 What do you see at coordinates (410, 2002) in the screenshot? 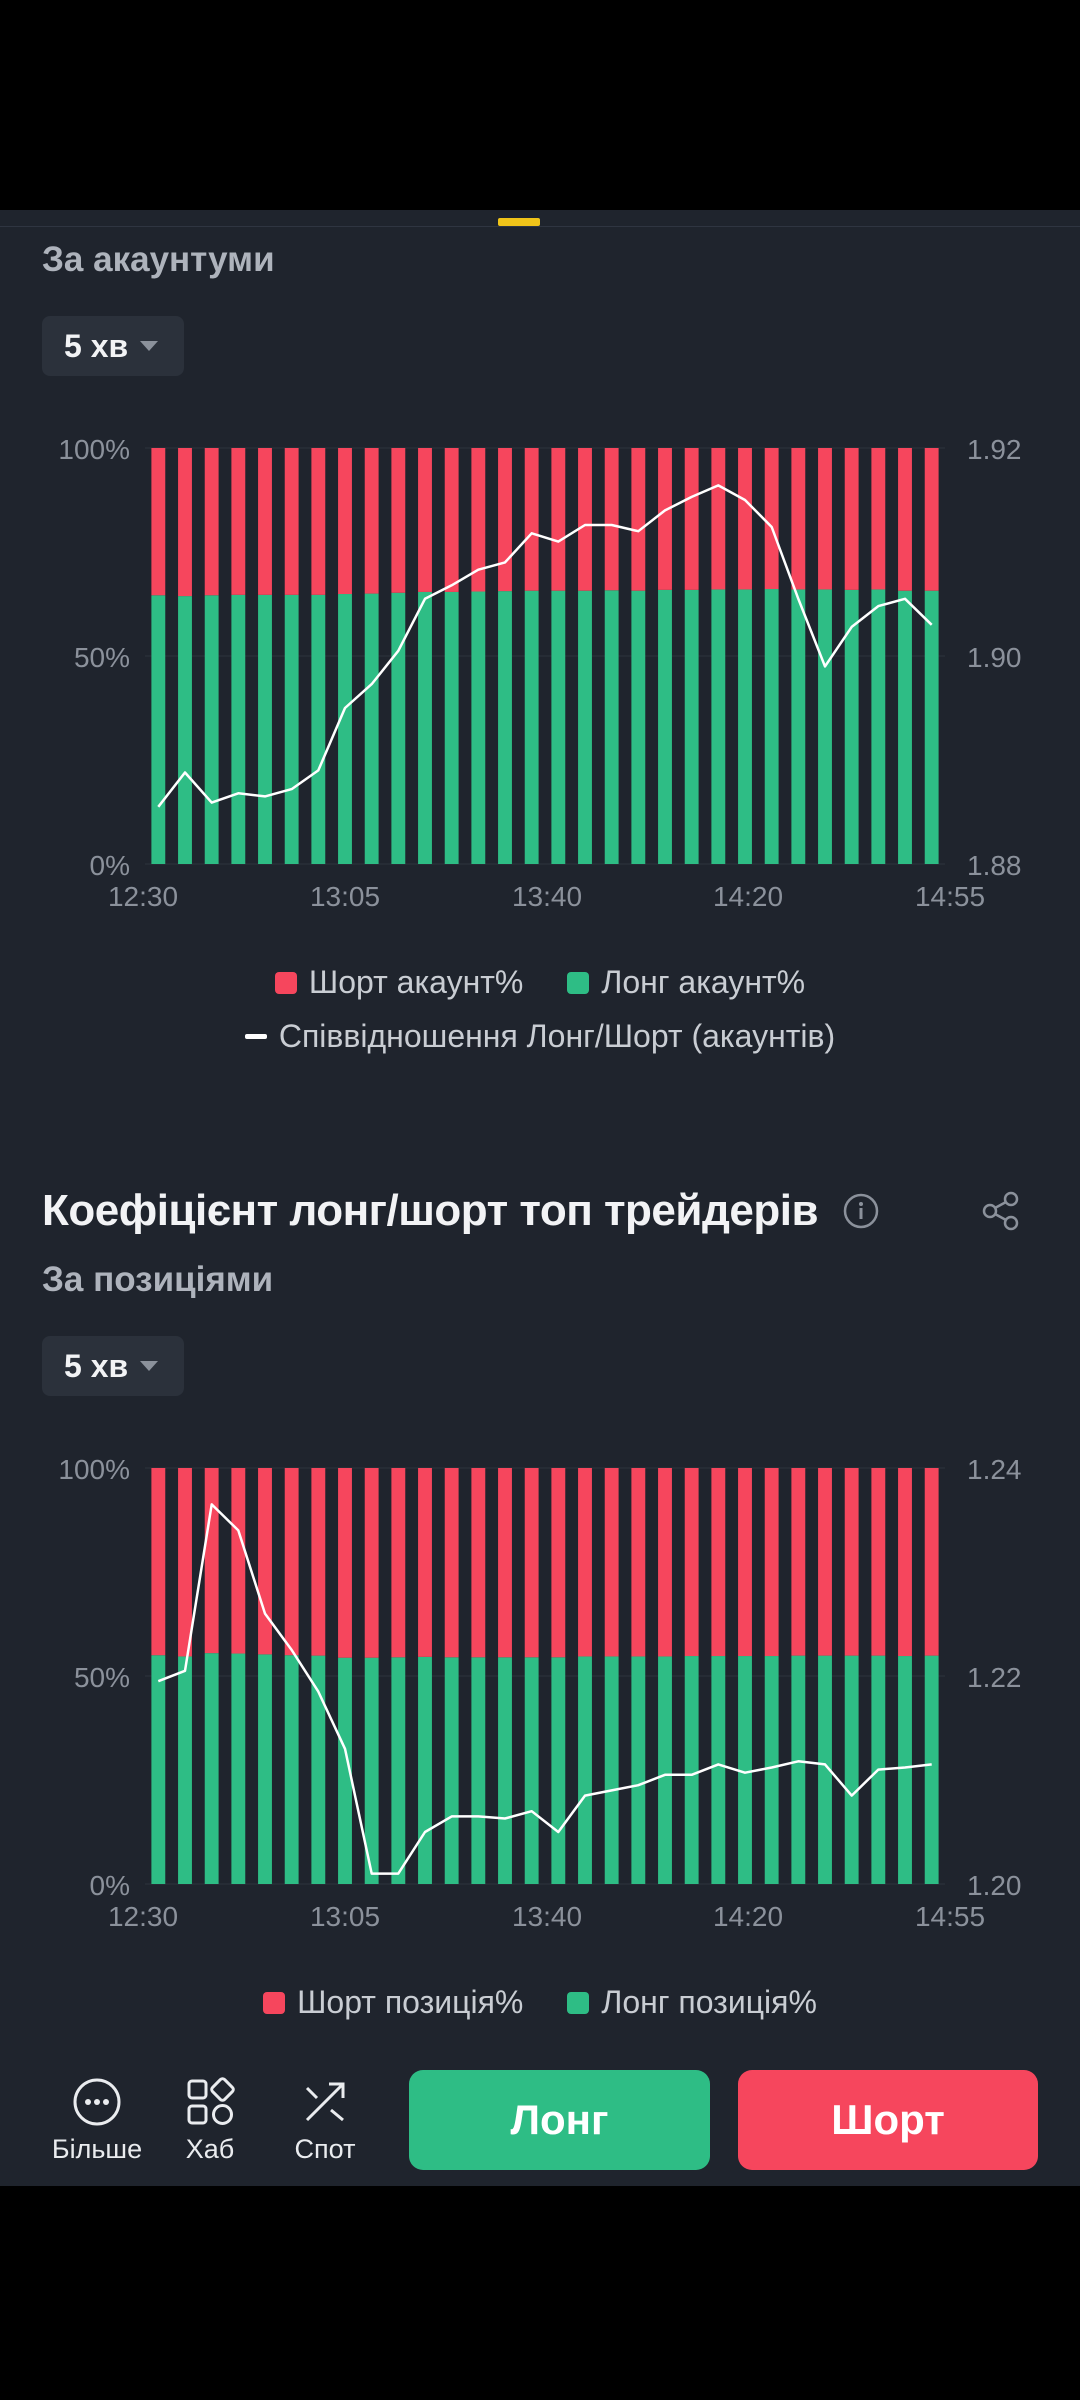
I see `legend-label: Шорт позиція%` at bounding box center [410, 2002].